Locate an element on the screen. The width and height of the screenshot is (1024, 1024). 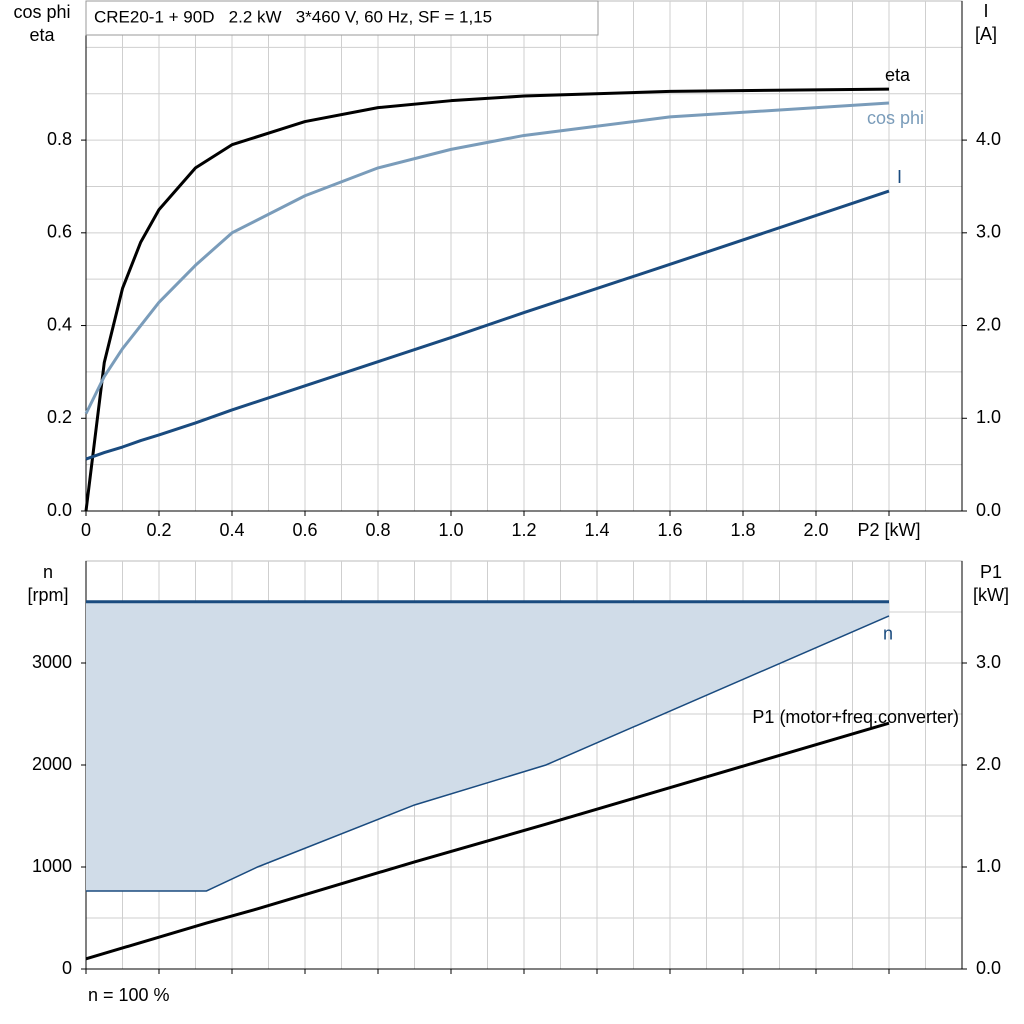
axis-label: cos phi is located at coordinates (41, 12).